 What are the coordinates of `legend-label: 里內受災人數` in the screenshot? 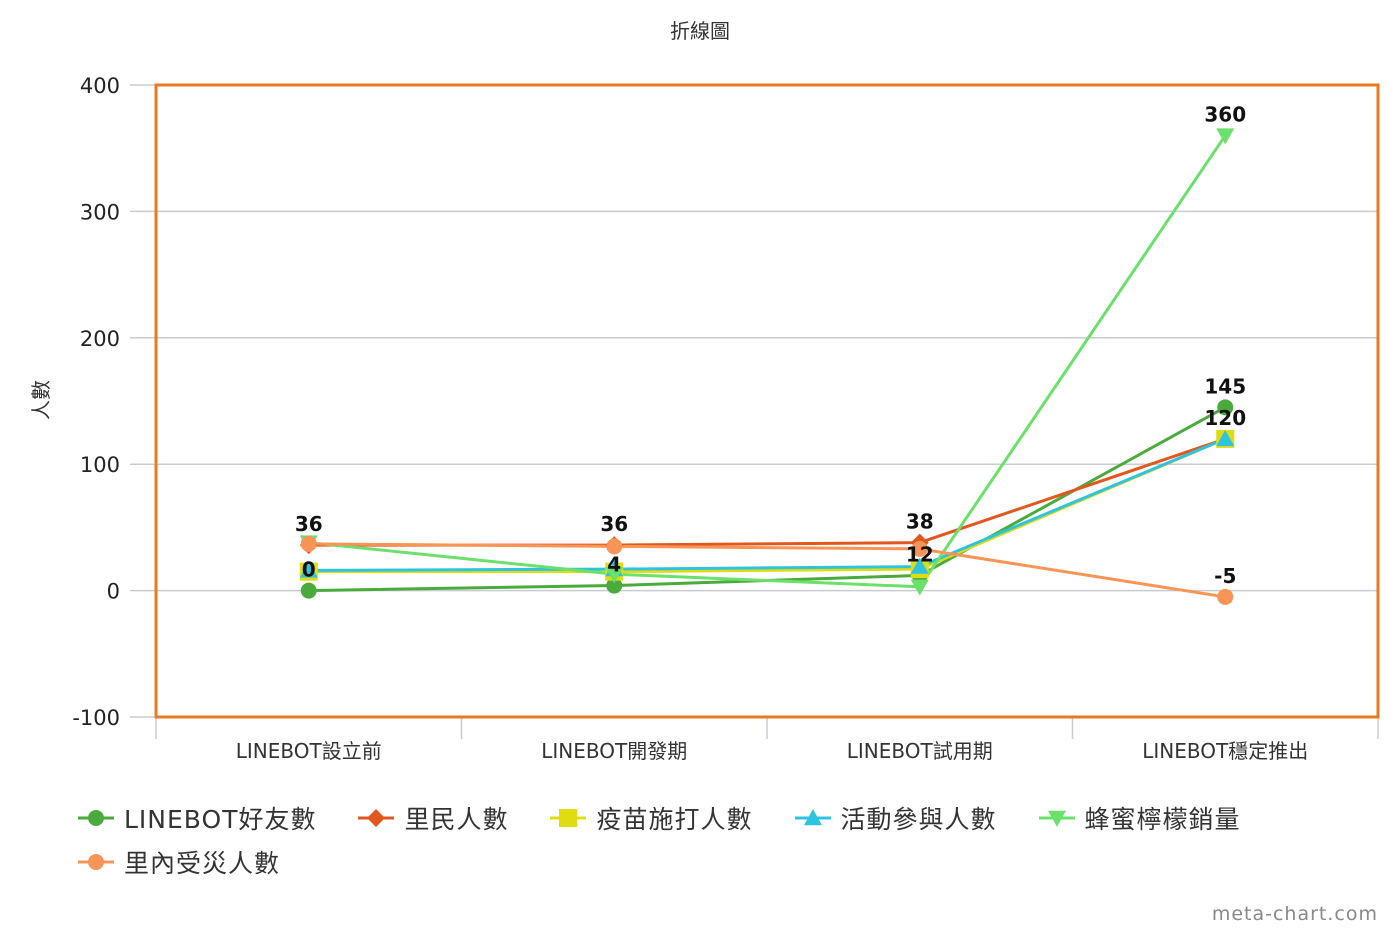 It's located at (202, 863).